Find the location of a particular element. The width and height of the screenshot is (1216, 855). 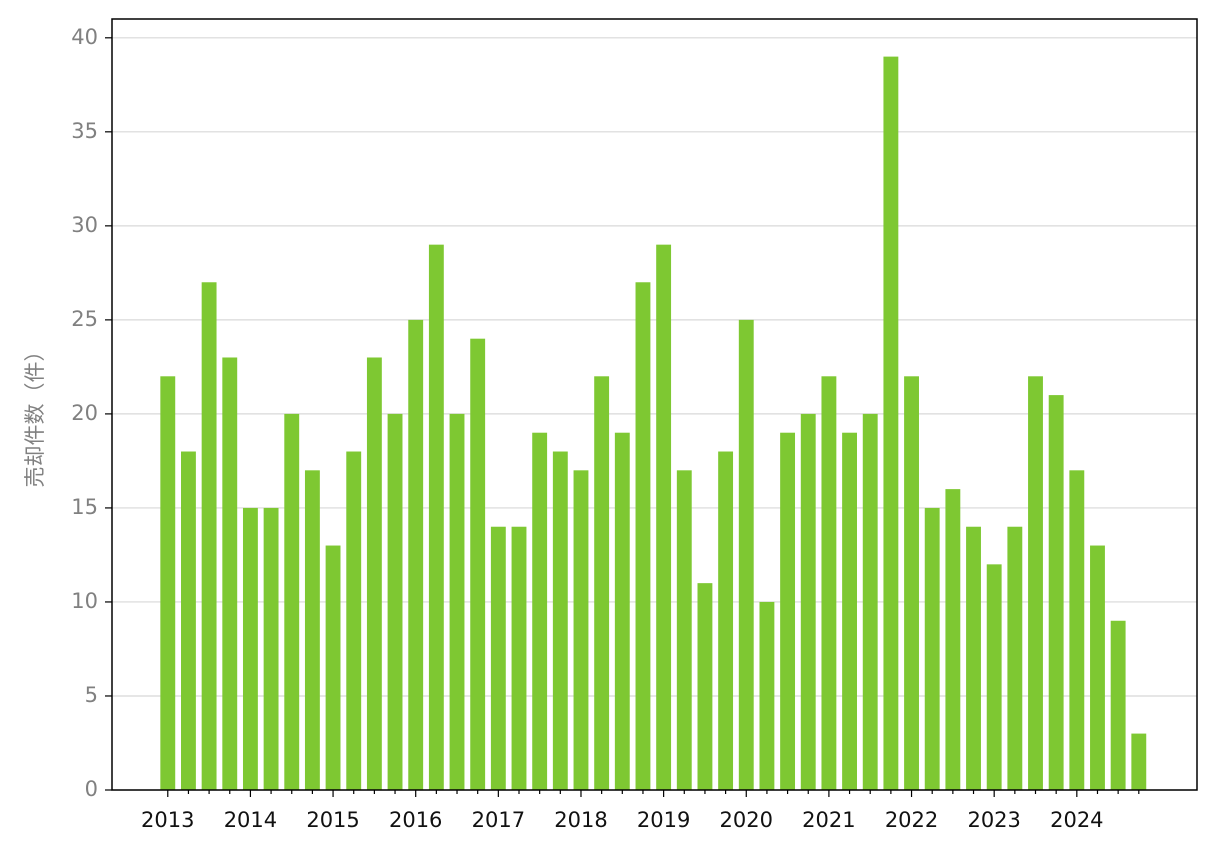

x-tick-label: 2022 is located at coordinates (911, 820).